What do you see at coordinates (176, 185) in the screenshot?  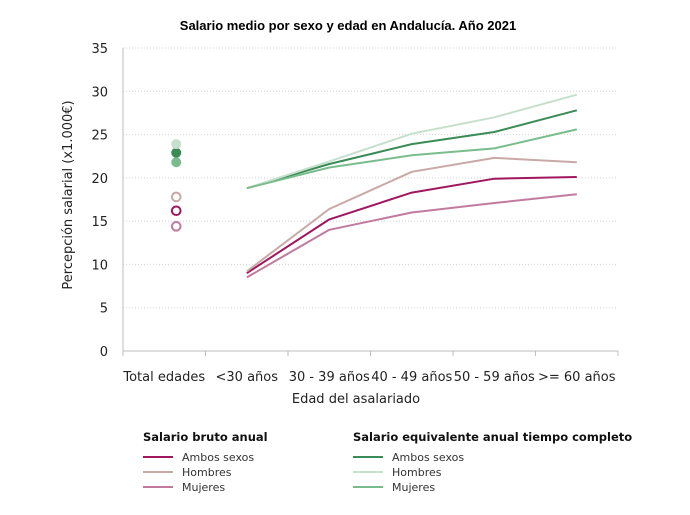 I see `total-markers` at bounding box center [176, 185].